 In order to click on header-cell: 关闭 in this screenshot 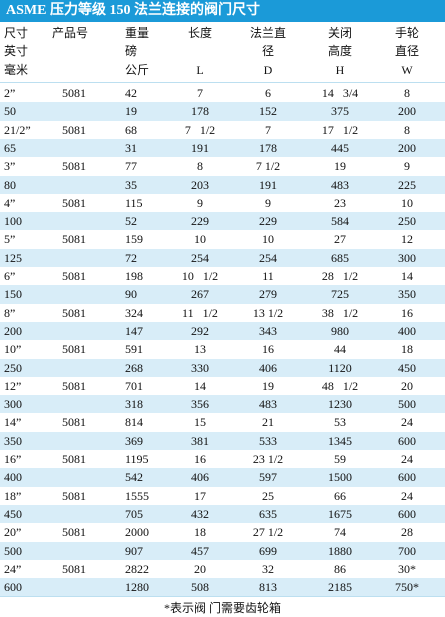, I will do `click(339, 33)`.